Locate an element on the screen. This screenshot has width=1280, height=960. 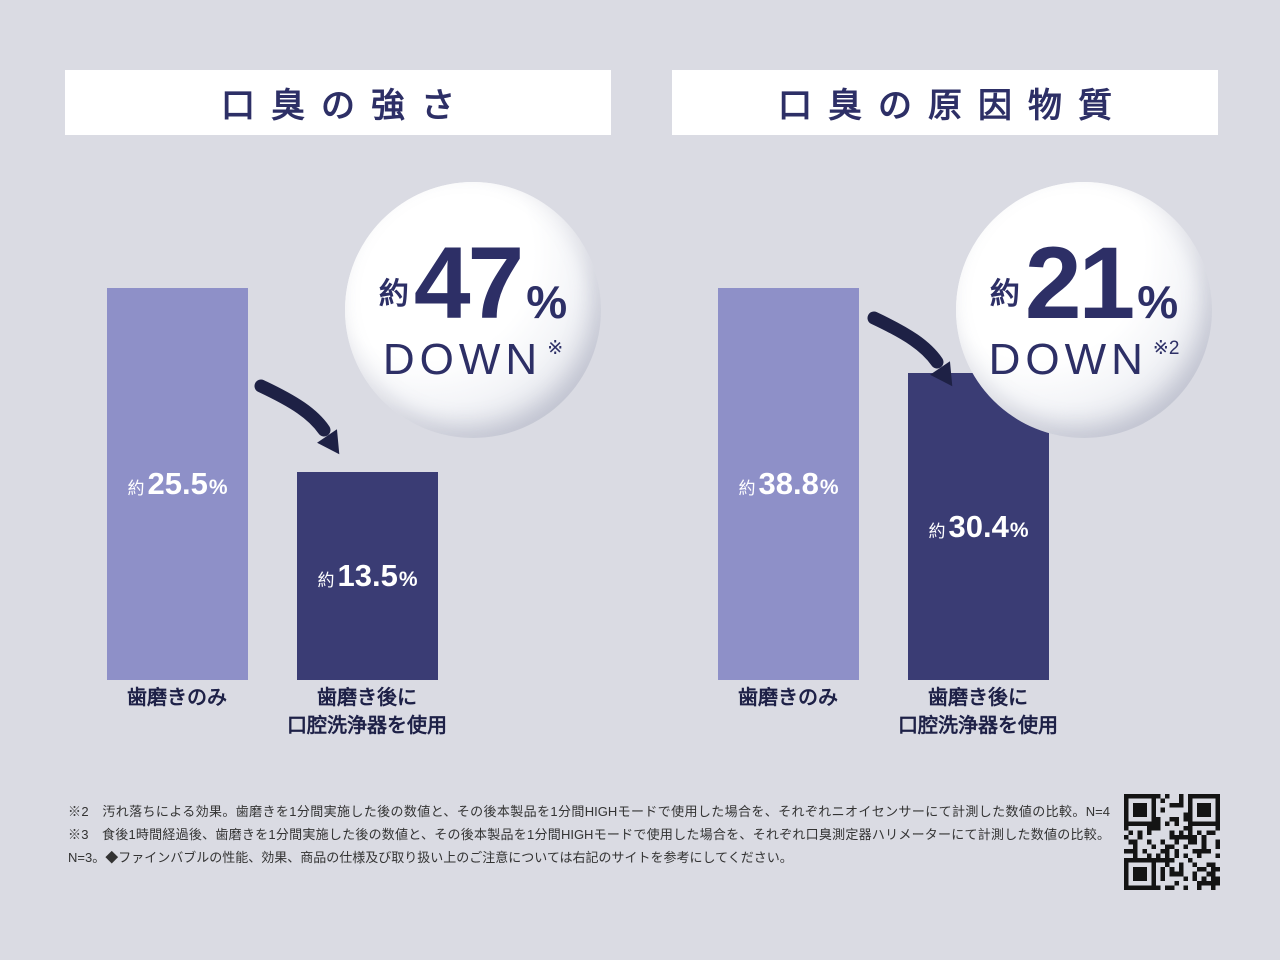
bar-value-label: 約 25.5% is located at coordinates (177, 484).